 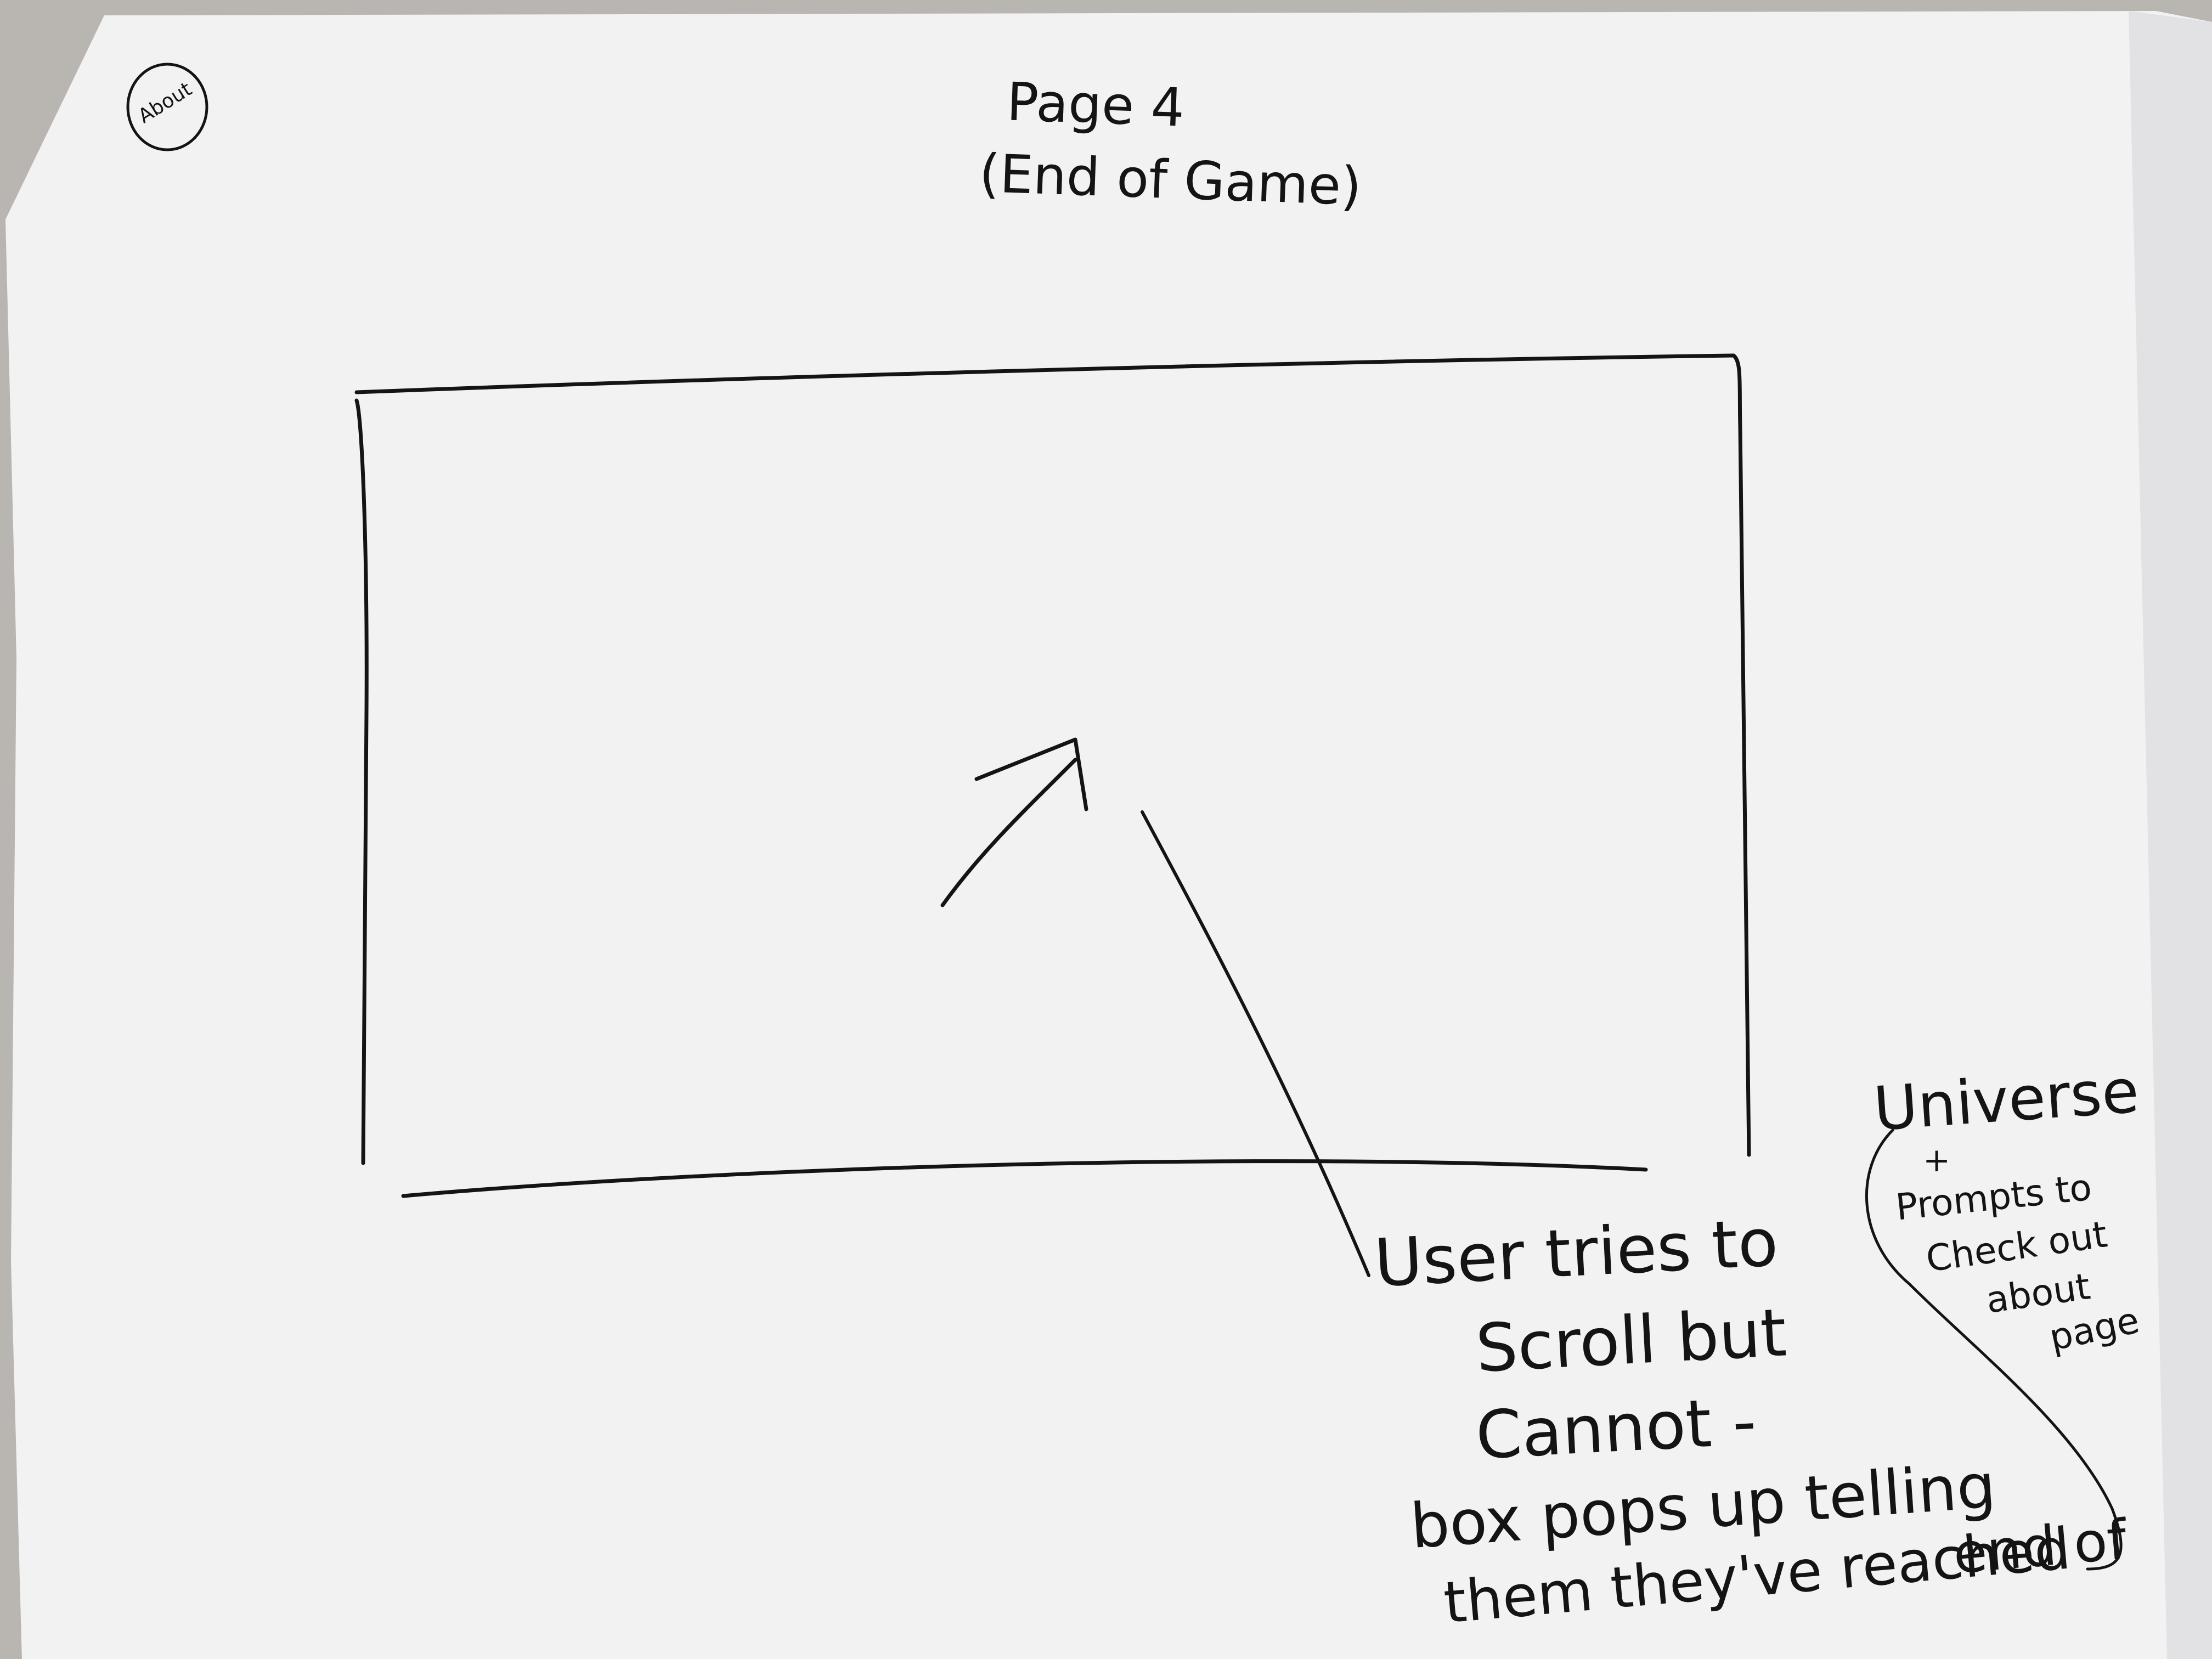 I want to click on frame-left-line, so click(x=362, y=782).